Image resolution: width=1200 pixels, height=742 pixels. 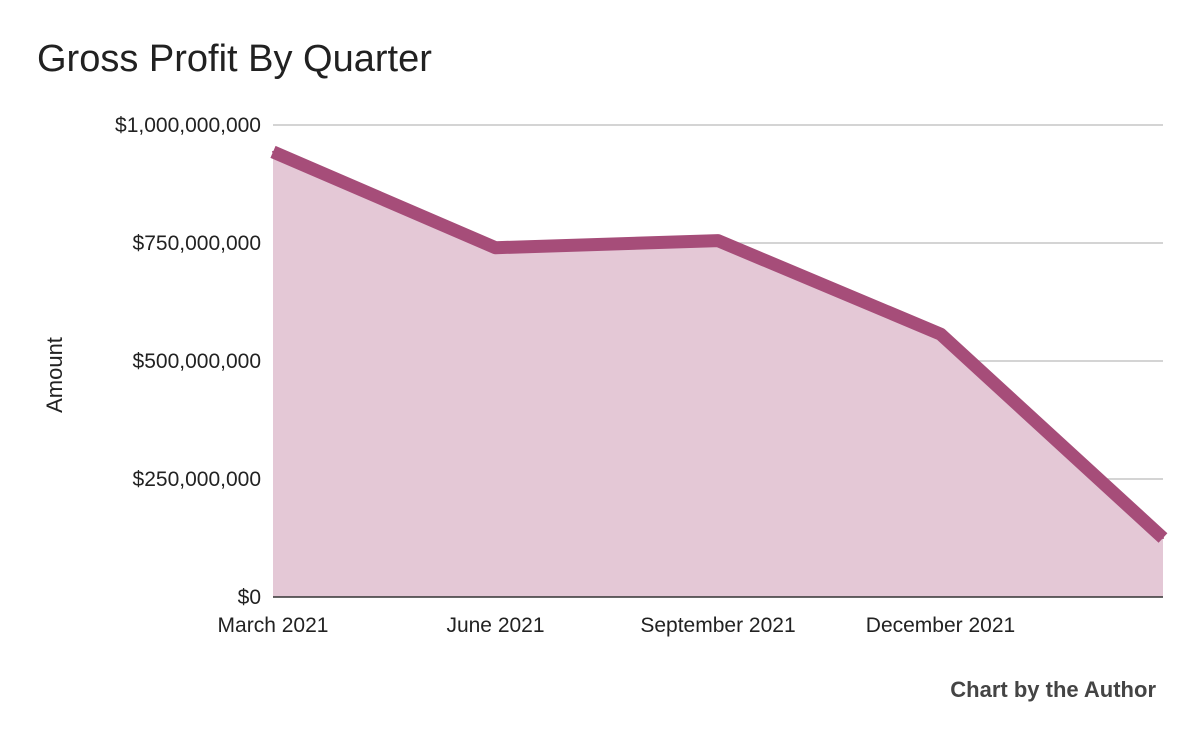 I want to click on x-tick-label: June 2021, so click(x=495, y=625).